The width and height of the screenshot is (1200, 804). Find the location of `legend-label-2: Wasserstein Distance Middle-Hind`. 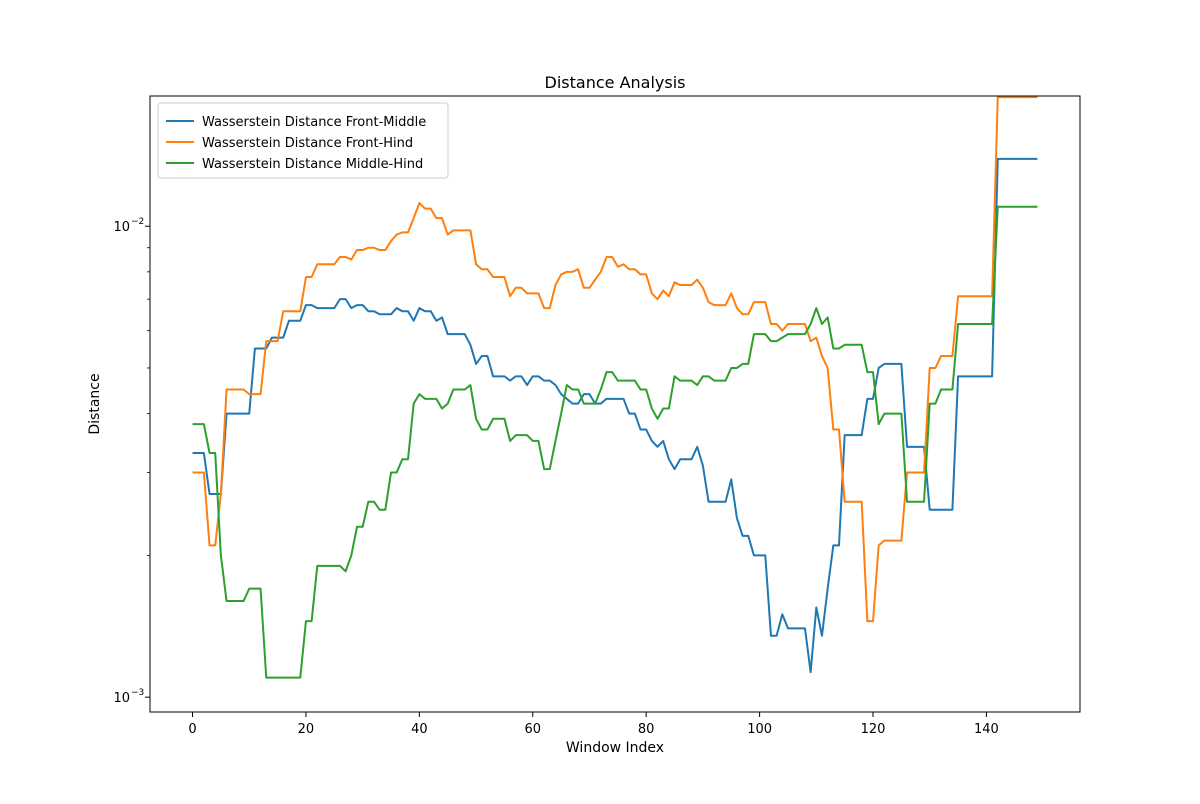

legend-label-2: Wasserstein Distance Middle-Hind is located at coordinates (312, 164).